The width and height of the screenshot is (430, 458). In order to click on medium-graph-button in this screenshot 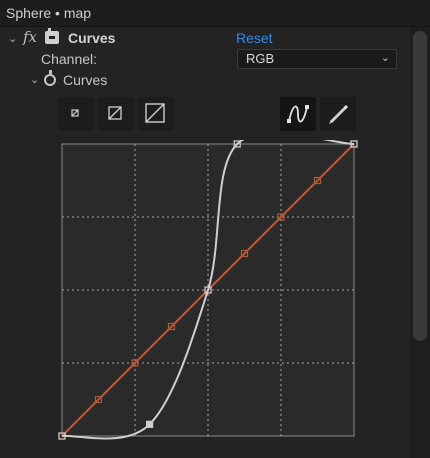, I will do `click(116, 114)`.